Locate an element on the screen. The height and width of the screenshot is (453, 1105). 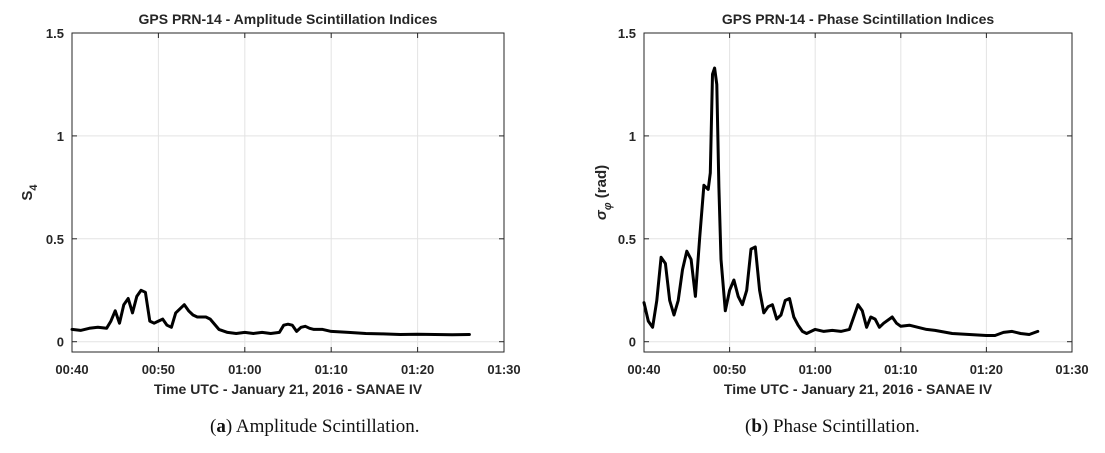
caption-phase: (b) Phase Scintillation. is located at coordinates (832, 426).